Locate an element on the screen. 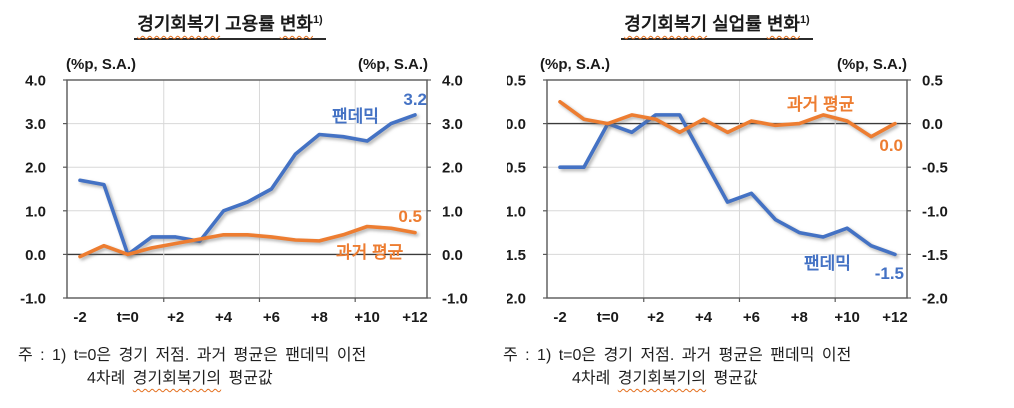  chart-title-unemployment: 경기회복기 실업률 변화1) is located at coordinates (717, 25).